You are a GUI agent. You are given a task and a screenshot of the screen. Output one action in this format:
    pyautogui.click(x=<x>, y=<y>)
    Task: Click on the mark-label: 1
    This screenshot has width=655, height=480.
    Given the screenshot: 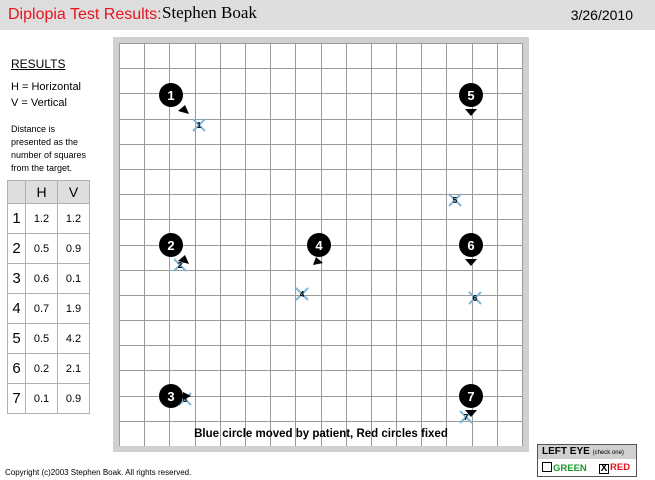 What is the action you would take?
    pyautogui.click(x=199, y=125)
    